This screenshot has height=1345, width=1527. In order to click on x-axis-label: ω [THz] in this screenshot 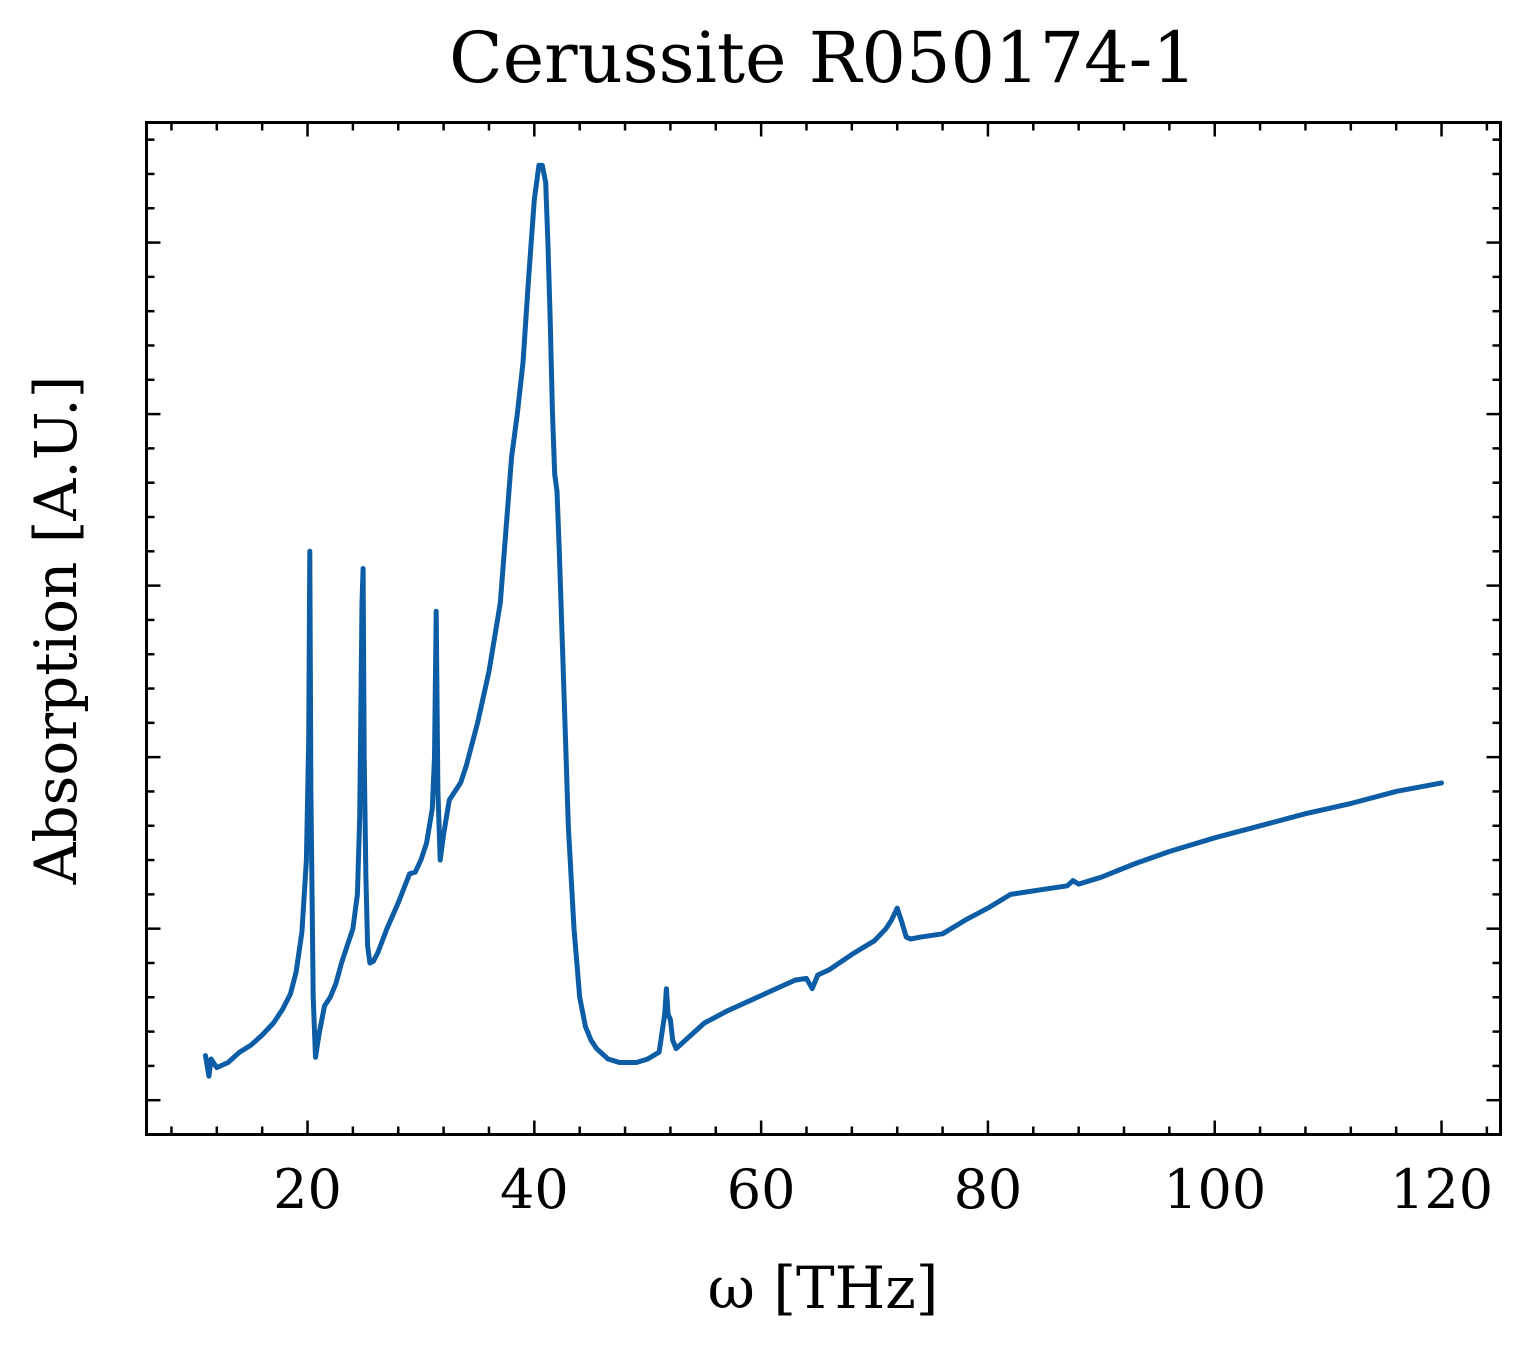, I will do `click(823, 1288)`.